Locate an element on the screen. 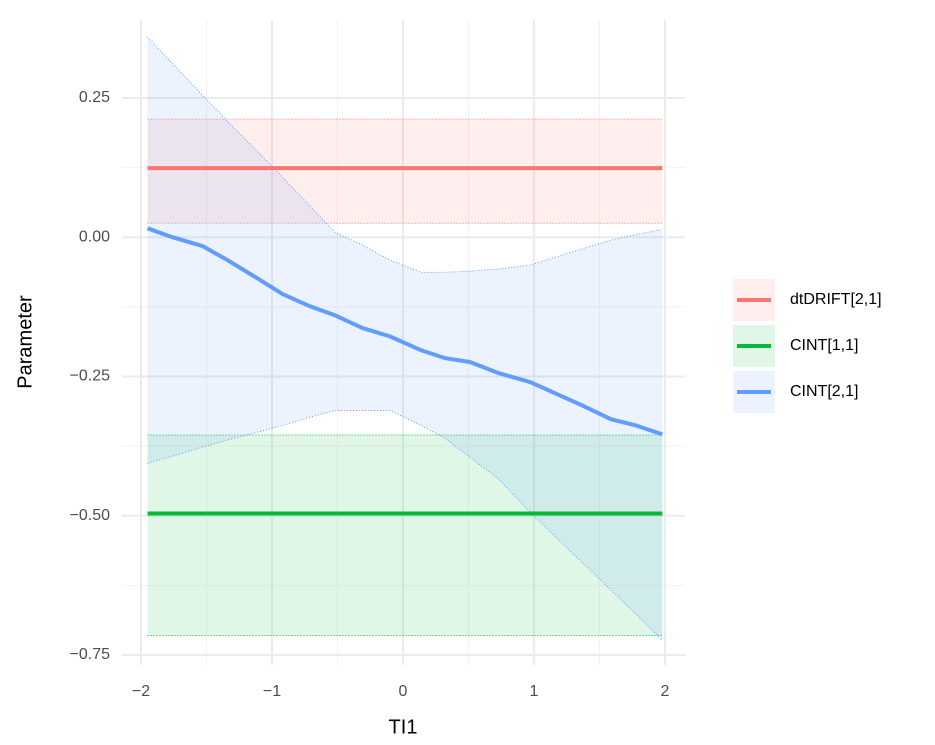  y-tick-label: −0.50 is located at coordinates (90, 515).